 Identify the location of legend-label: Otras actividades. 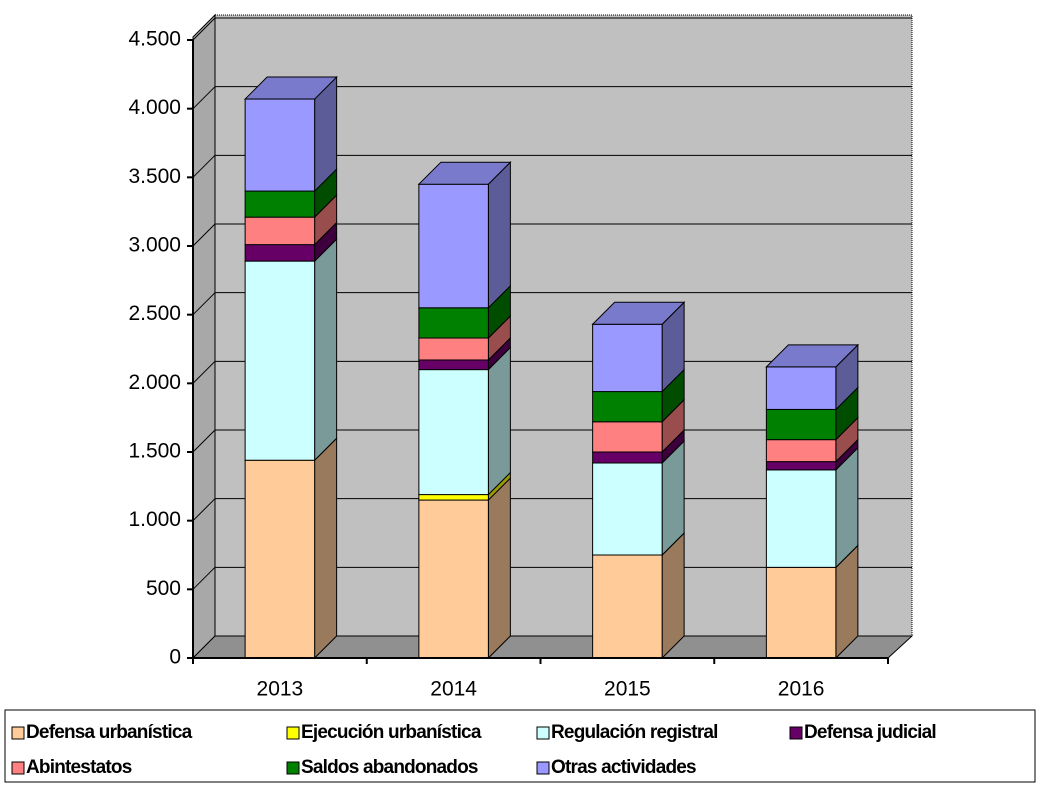
(623, 767).